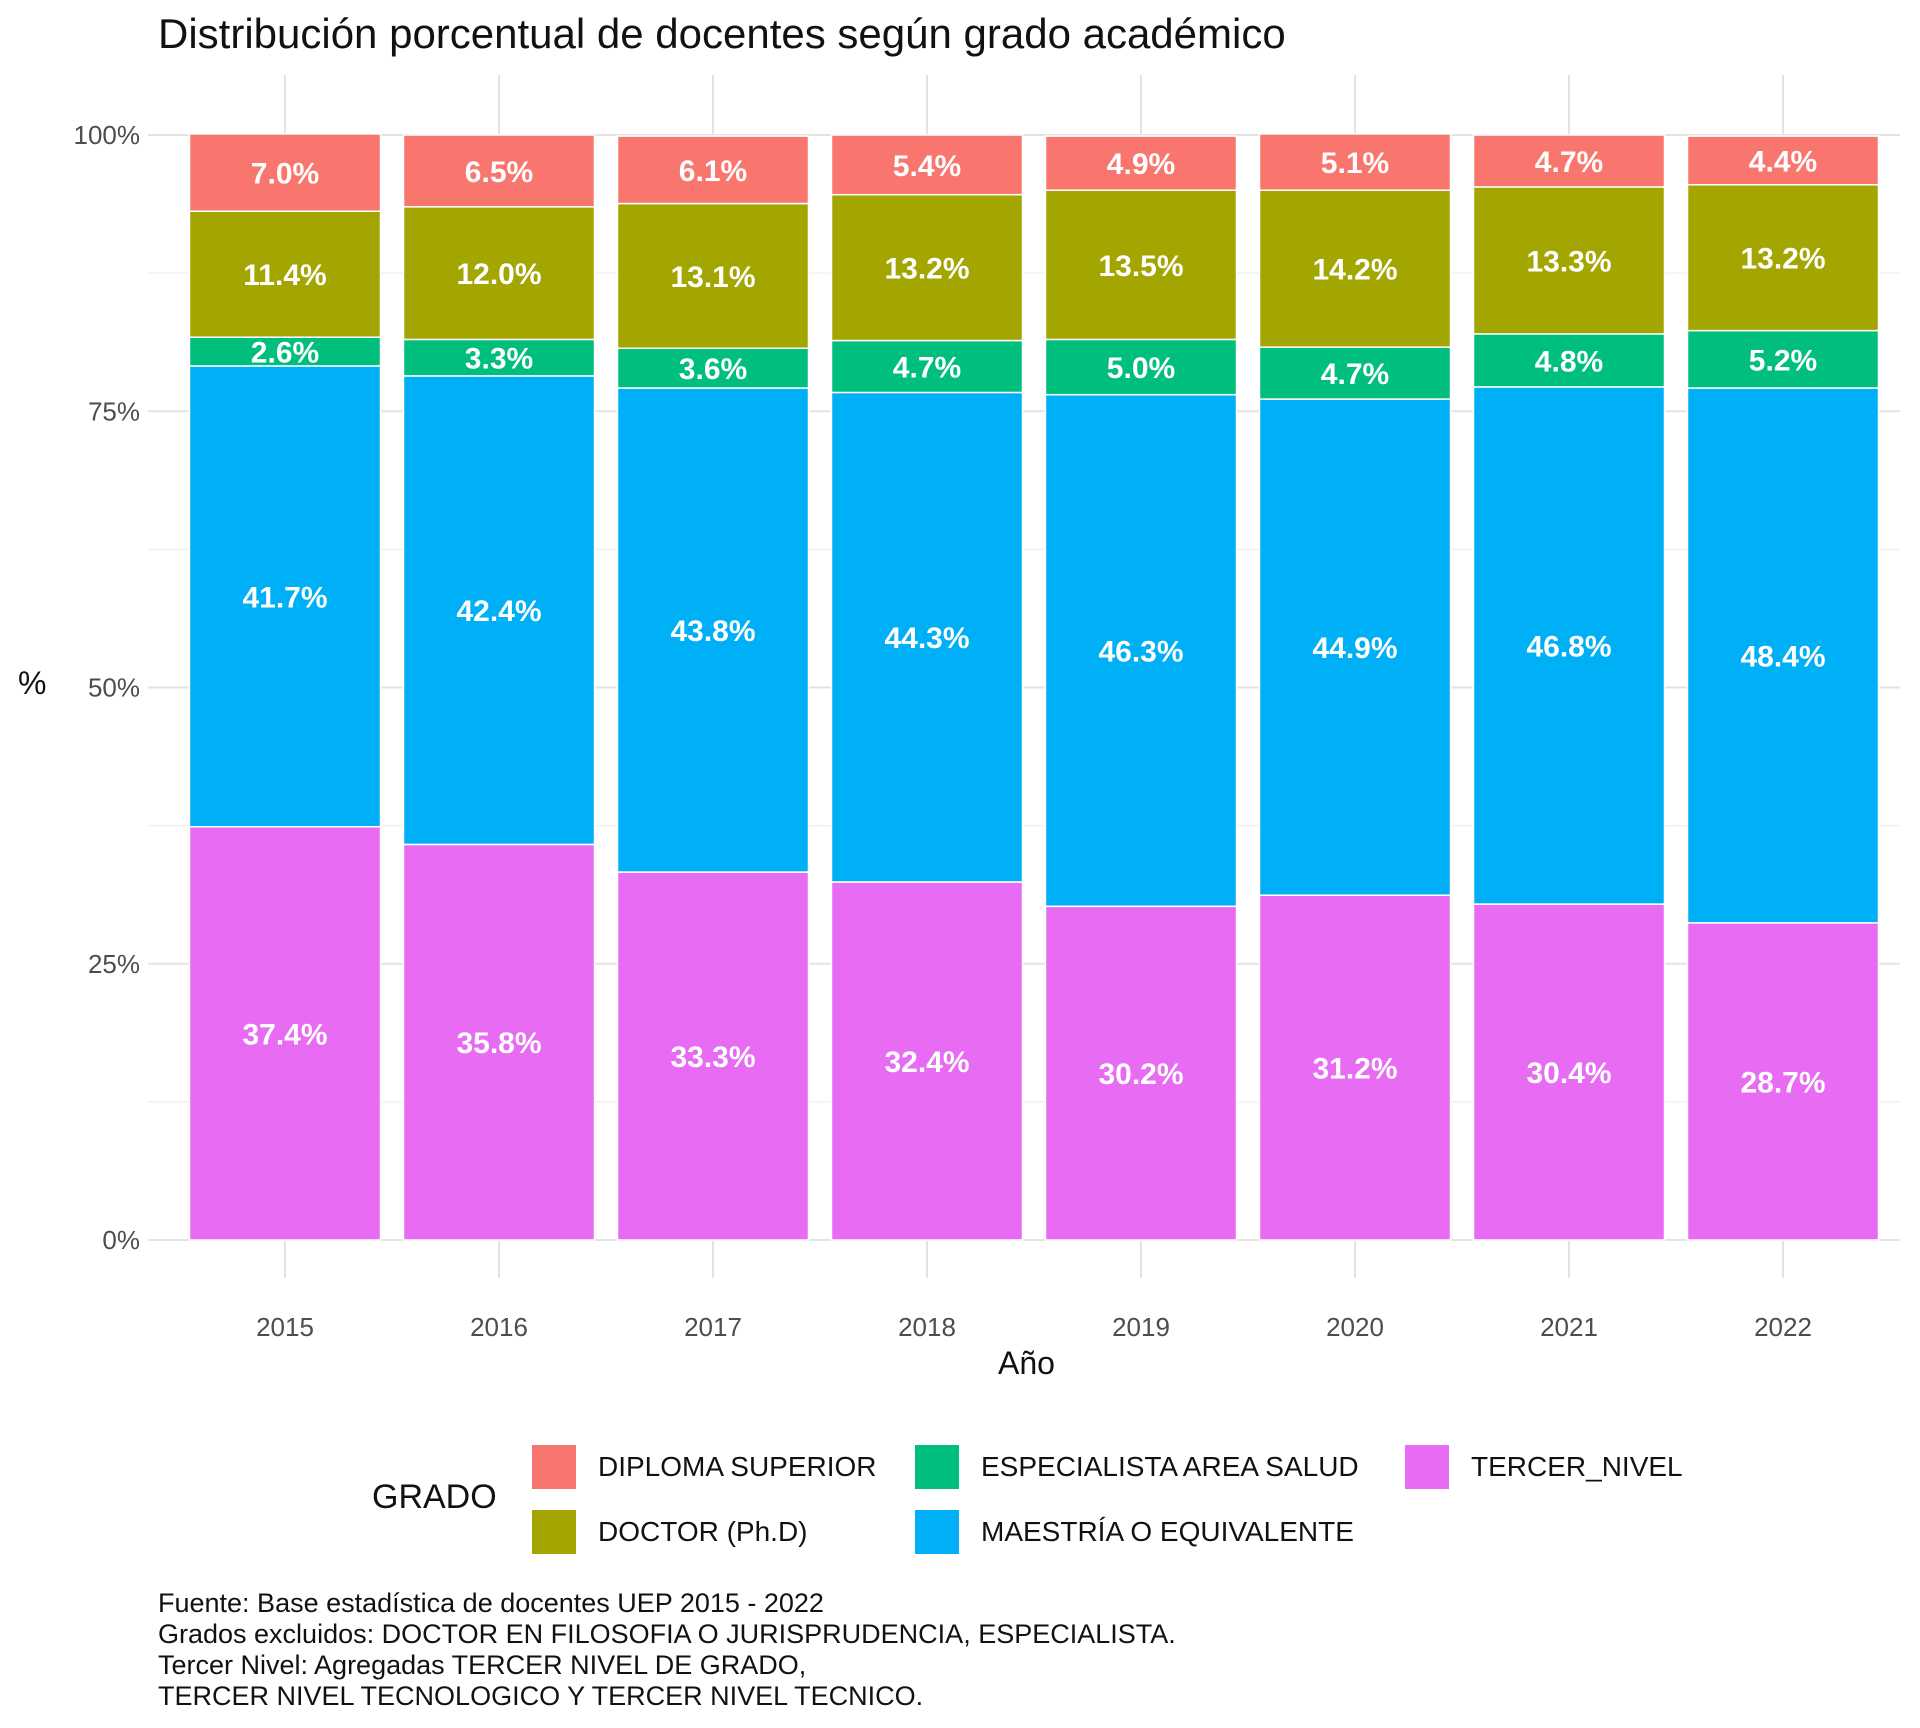  Describe the element at coordinates (114, 688) in the screenshot. I see `y-tick-label: 50%` at that location.